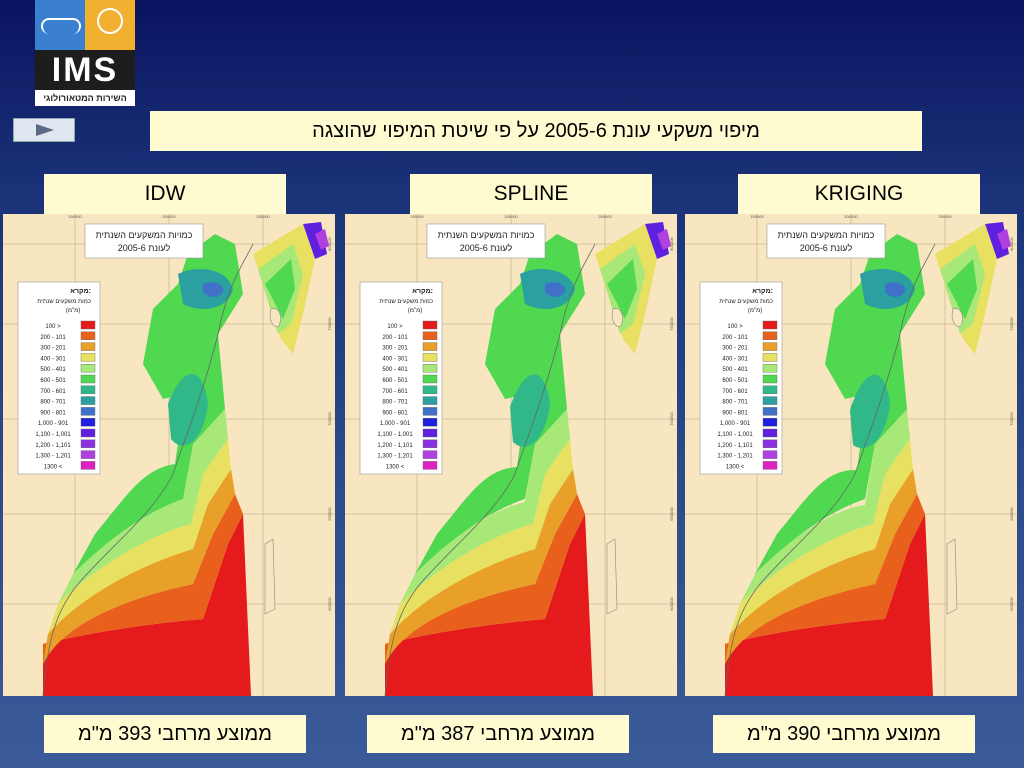  I want to click on average-idw: ממוצע מרחבי 393 מ"מ, so click(175, 734).